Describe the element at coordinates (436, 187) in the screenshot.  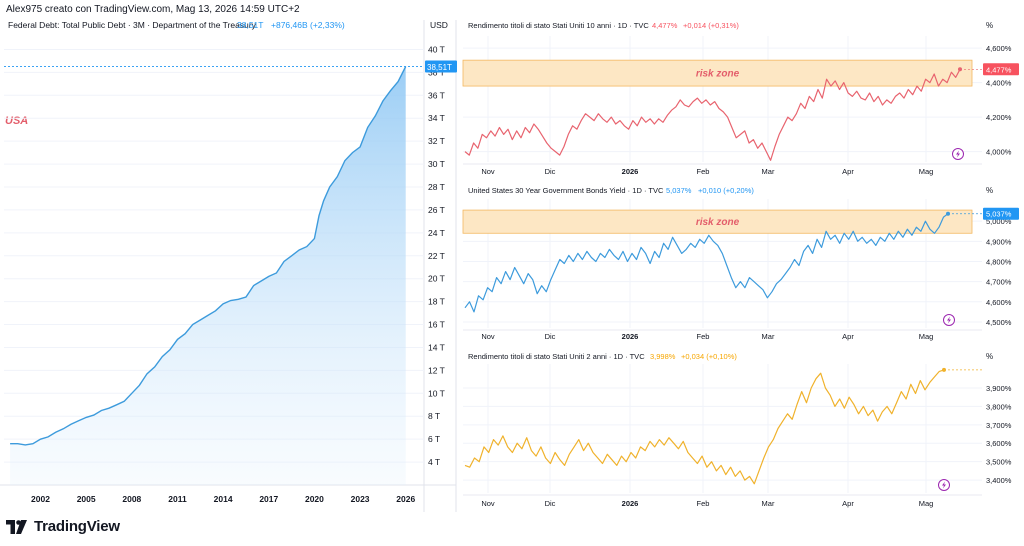
I see `debt-y-tick-12: 28 T` at that location.